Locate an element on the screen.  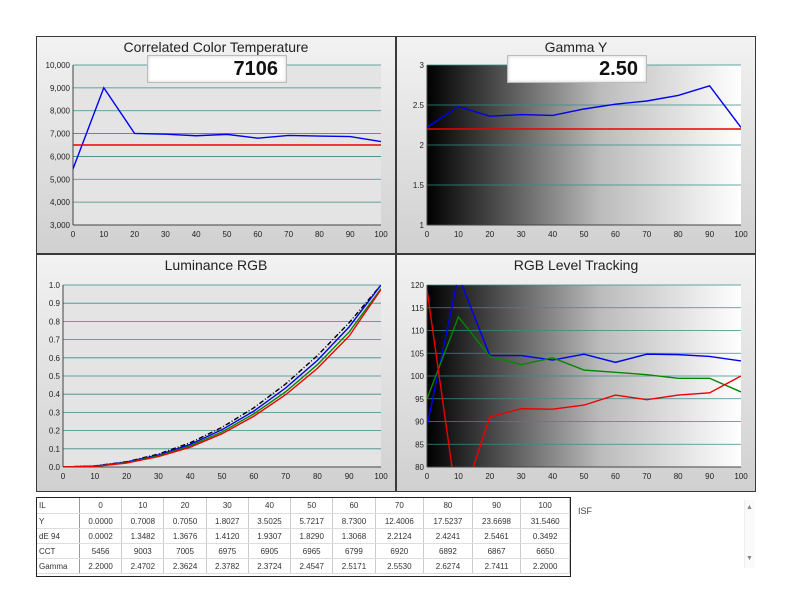
rgb-tracking-chart-title: RGB Level Tracking is located at coordinates (576, 265).